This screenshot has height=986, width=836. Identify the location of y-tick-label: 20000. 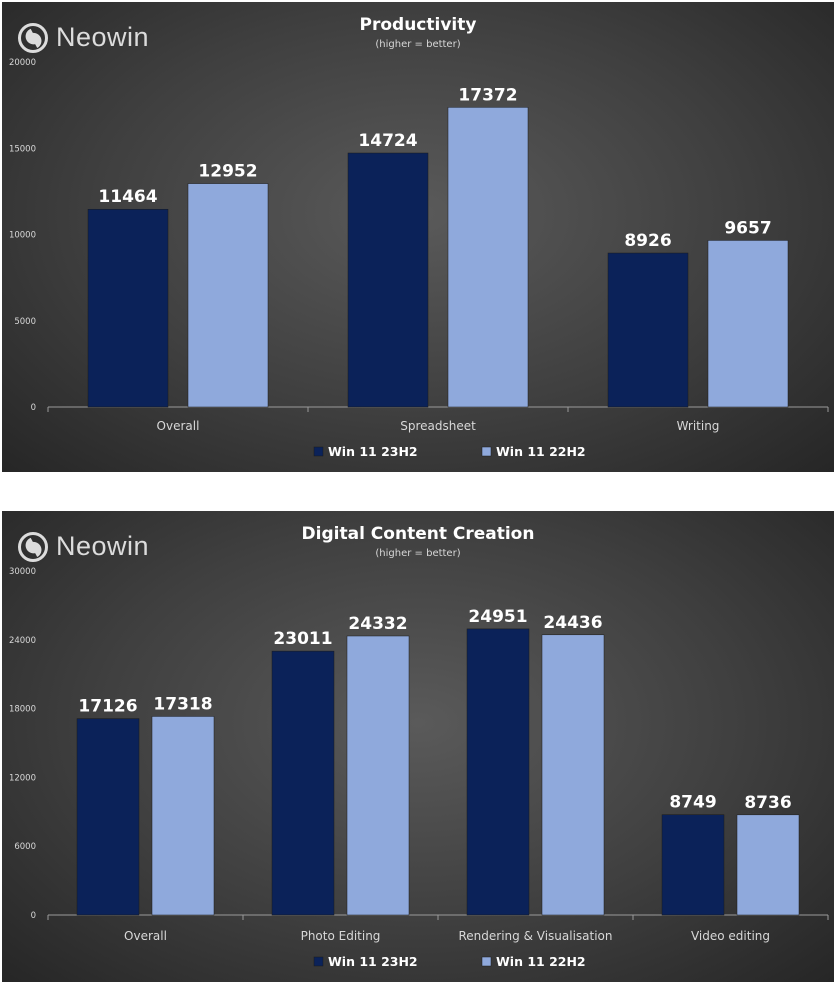
(22, 63).